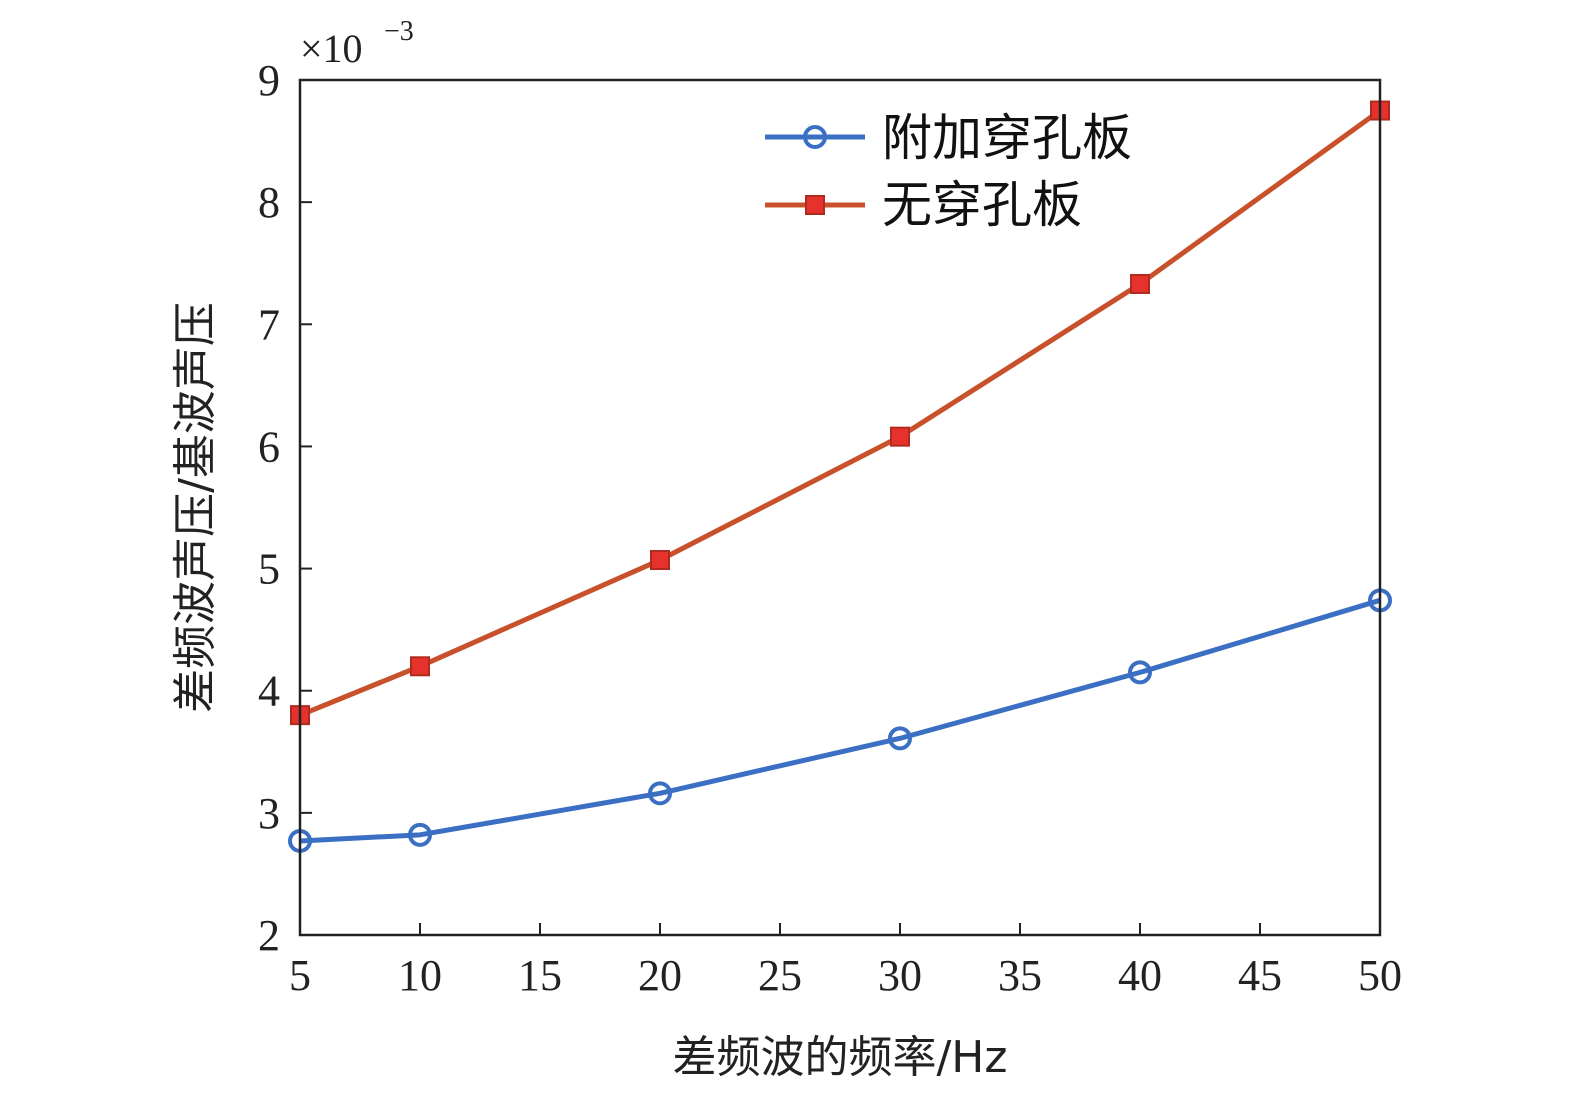  I want to click on x-tick-label-1: 10, so click(420, 975).